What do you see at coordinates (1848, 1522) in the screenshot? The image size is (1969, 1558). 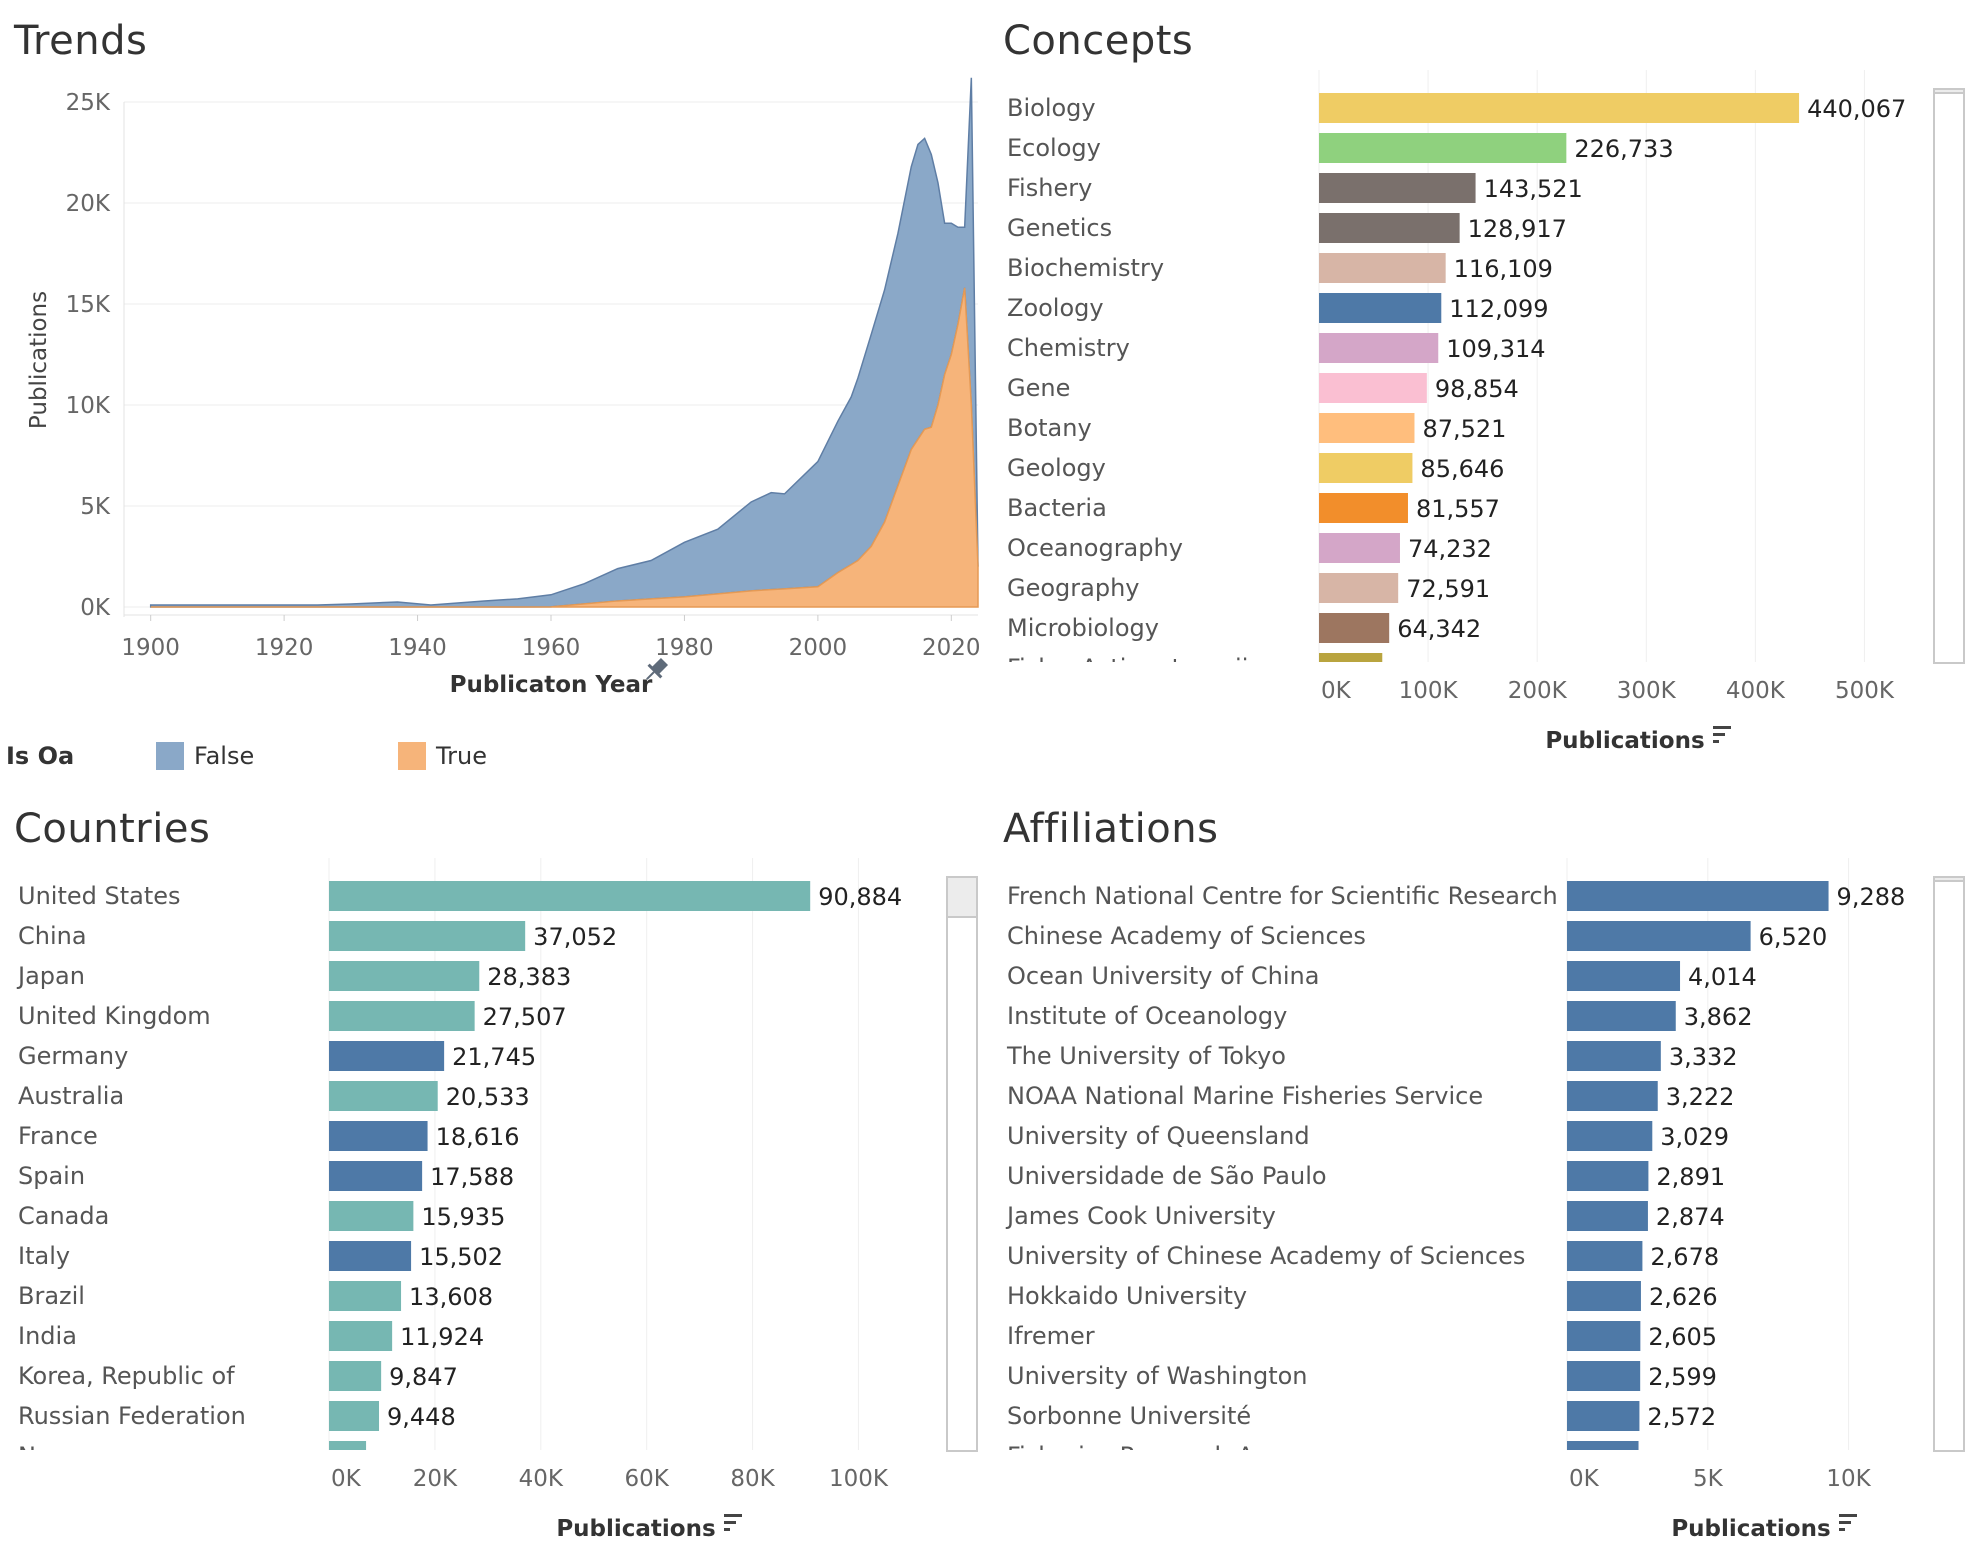 I see `affiliations-sort-icon` at bounding box center [1848, 1522].